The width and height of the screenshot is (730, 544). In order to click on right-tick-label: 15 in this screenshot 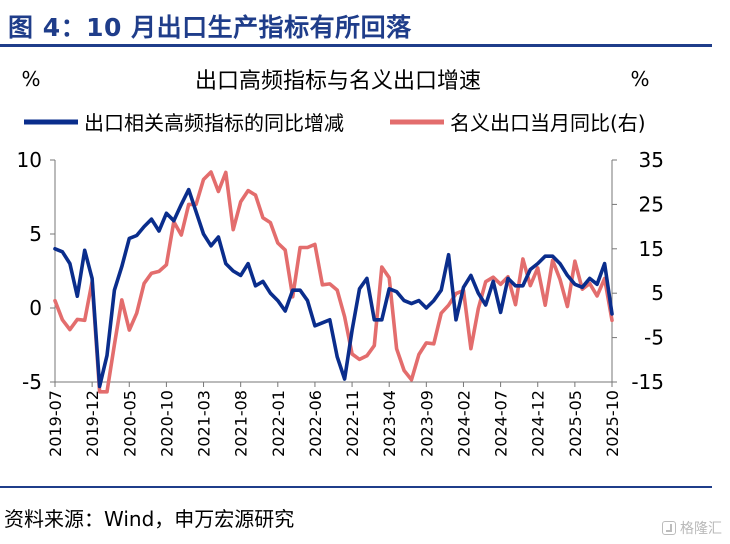, I will do `click(651, 249)`.